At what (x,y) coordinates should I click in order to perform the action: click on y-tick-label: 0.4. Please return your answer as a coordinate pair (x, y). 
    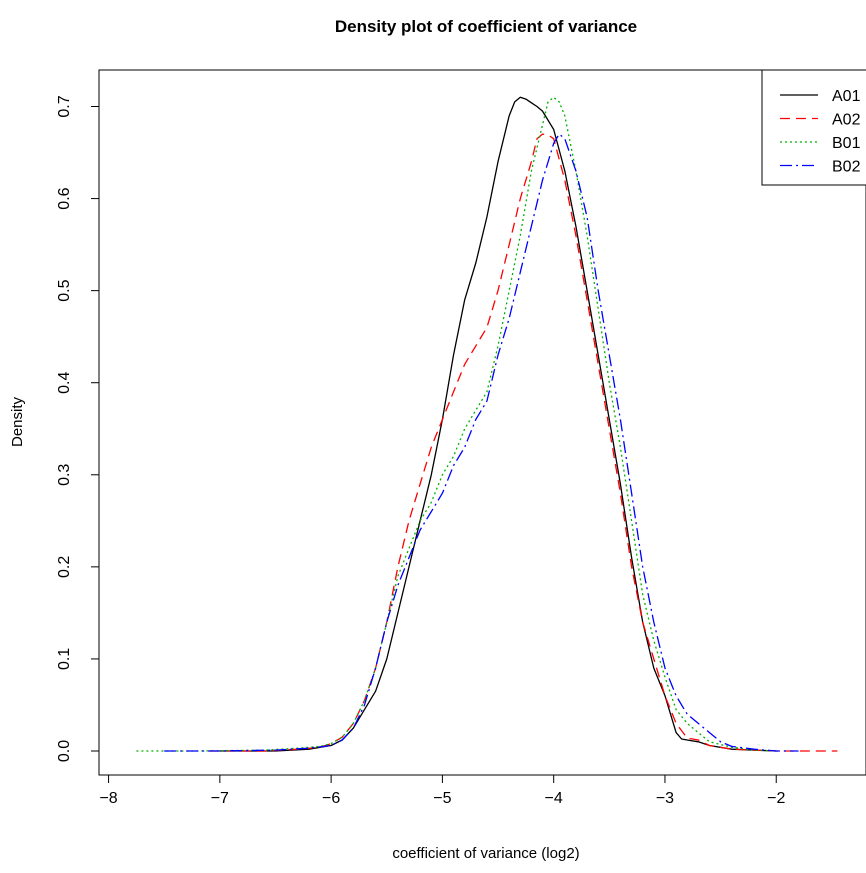
    Looking at the image, I should click on (64, 382).